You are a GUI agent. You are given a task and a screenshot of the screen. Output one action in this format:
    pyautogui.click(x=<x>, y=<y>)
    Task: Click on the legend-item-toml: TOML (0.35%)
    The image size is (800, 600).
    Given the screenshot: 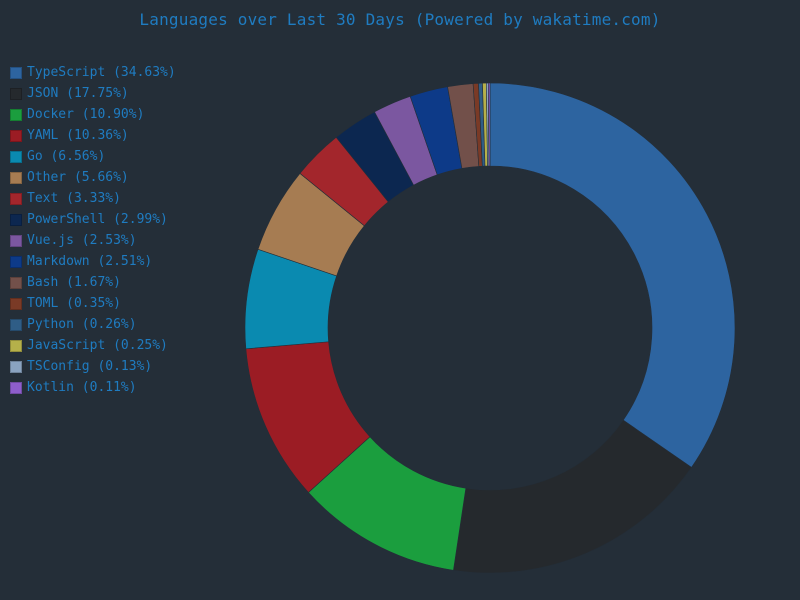 What is the action you would take?
    pyautogui.click(x=93, y=303)
    